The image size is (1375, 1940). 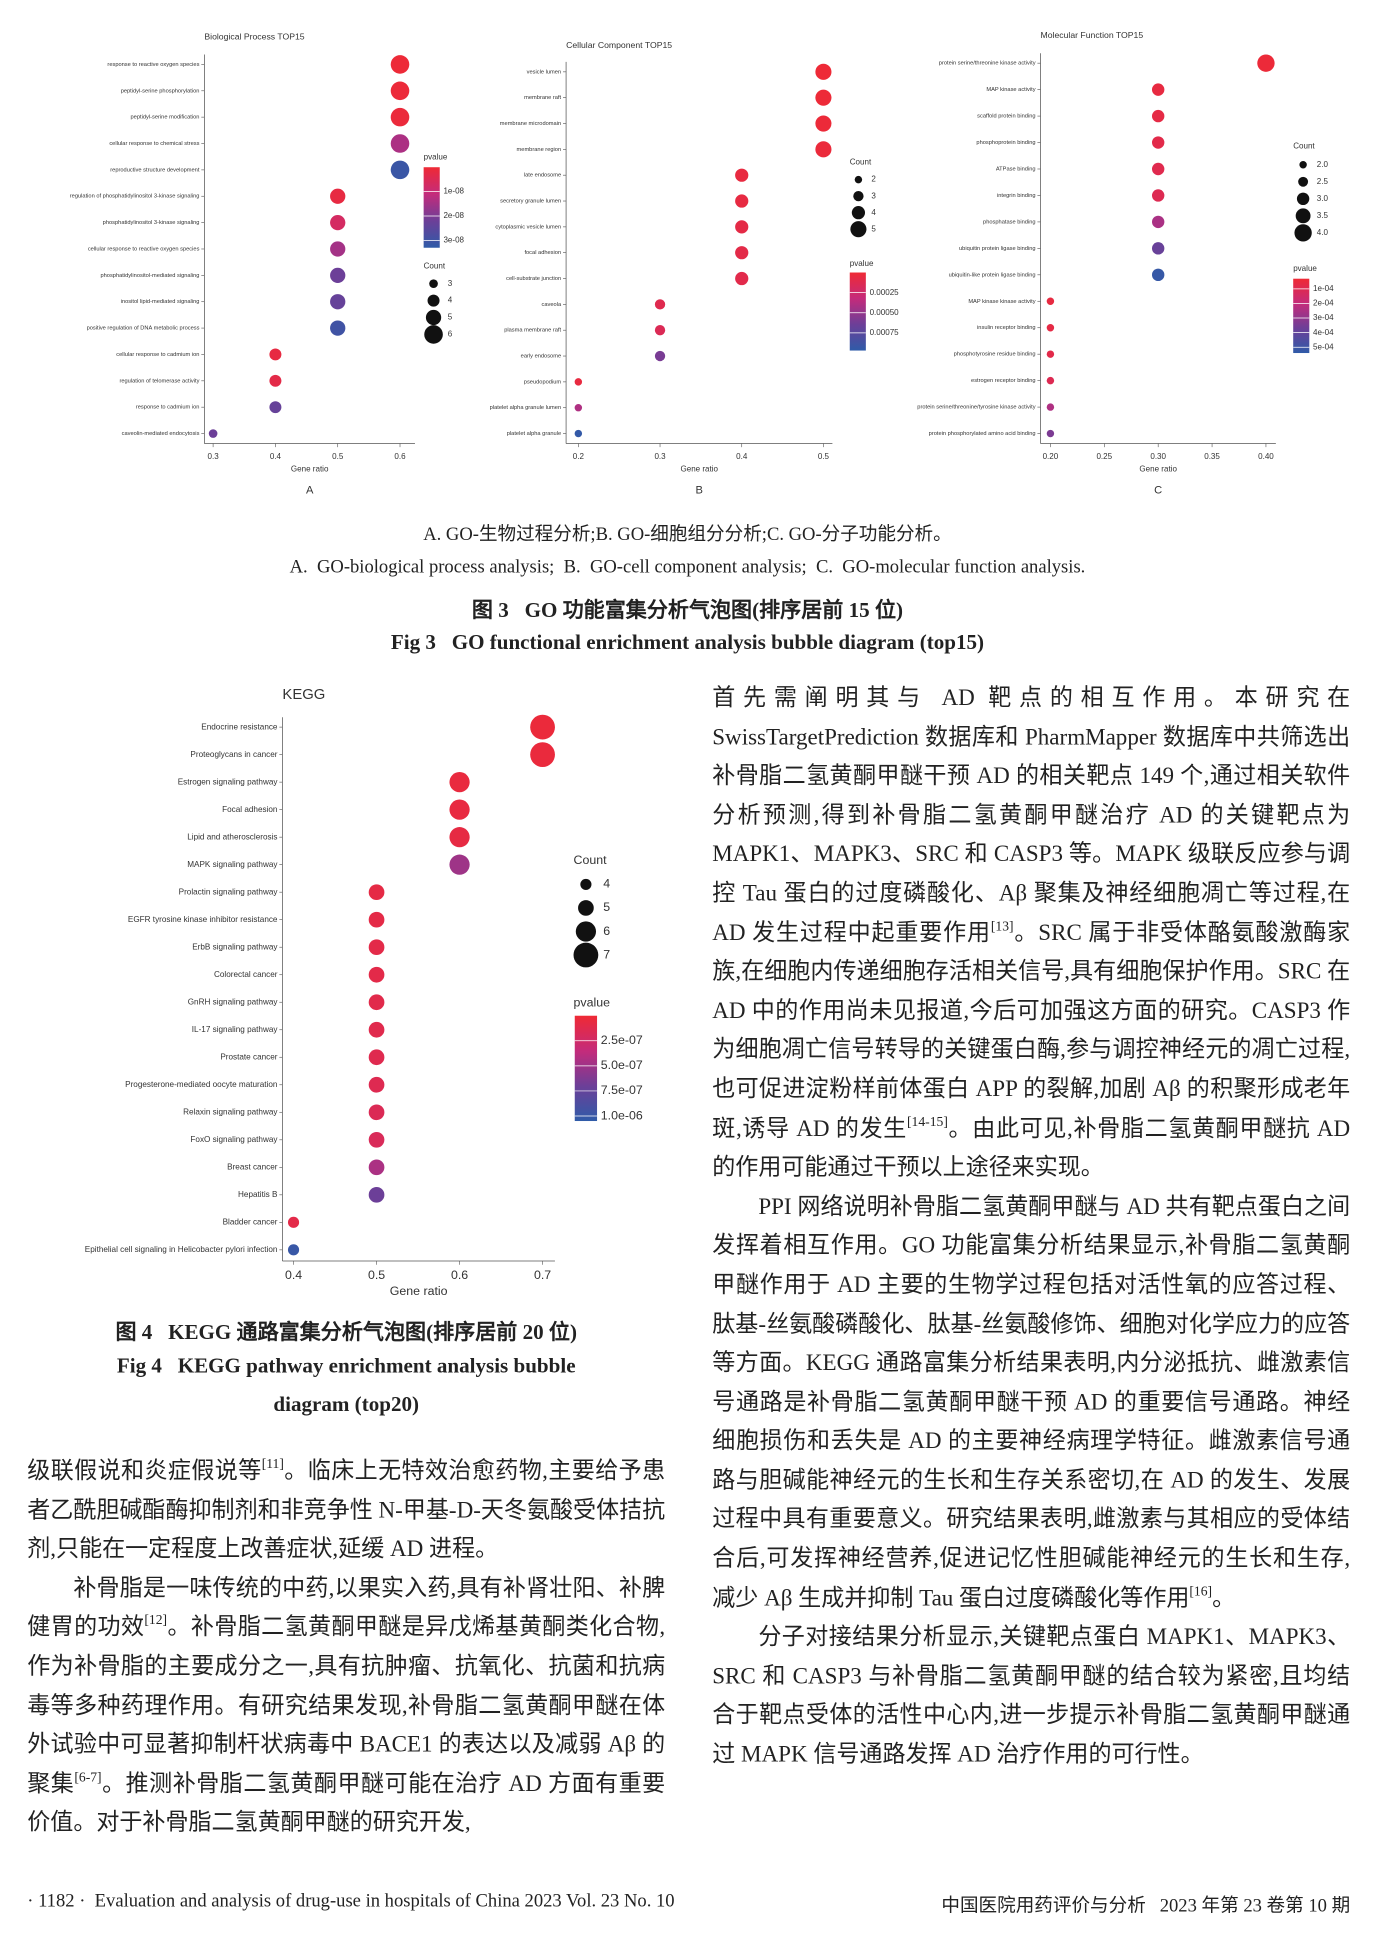 I want to click on y-tick-label: MAP kinase activity, so click(x=1010, y=90).